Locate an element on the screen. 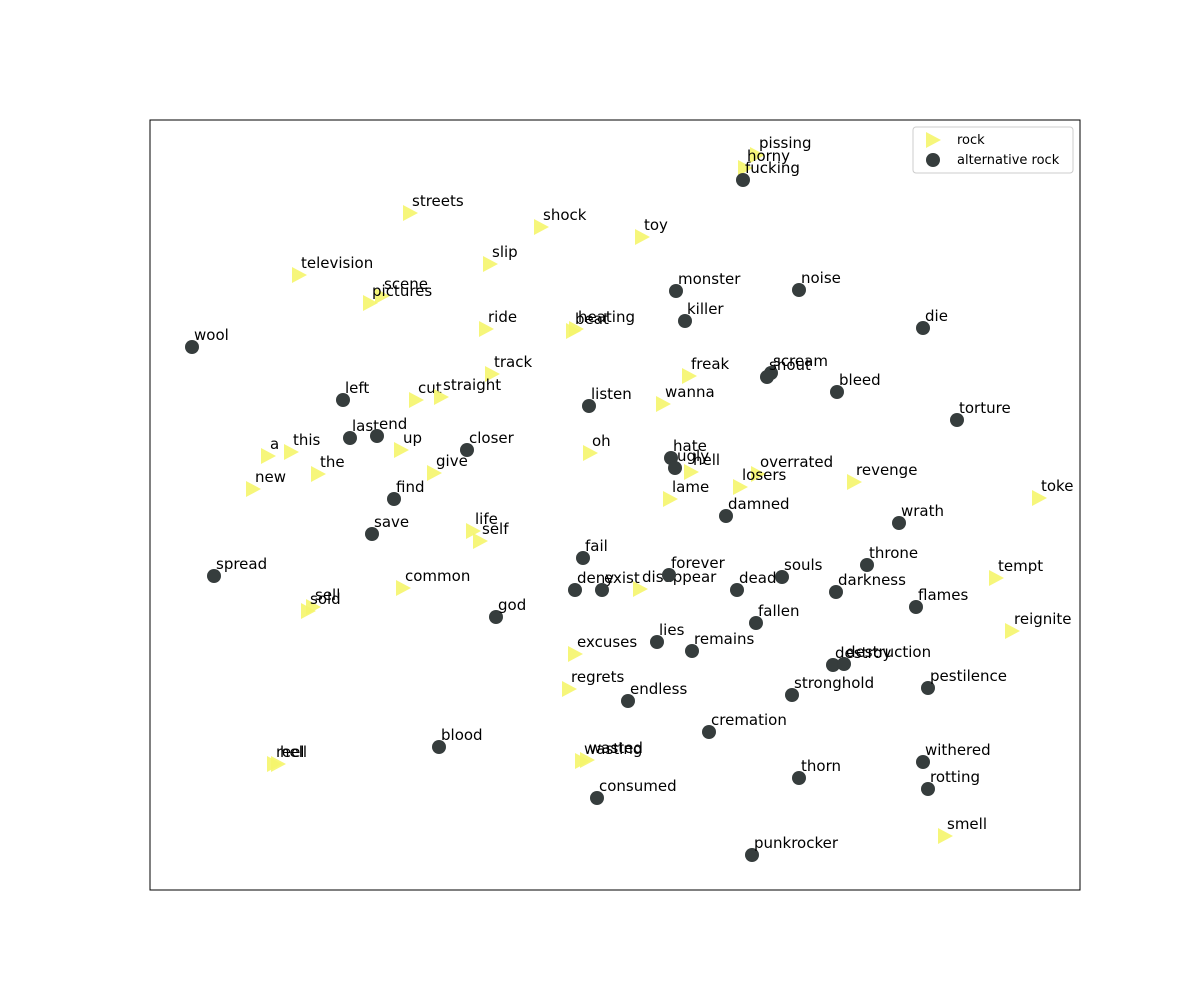 This screenshot has height=1000, width=1200. point-label-toy: toy is located at coordinates (656, 225).